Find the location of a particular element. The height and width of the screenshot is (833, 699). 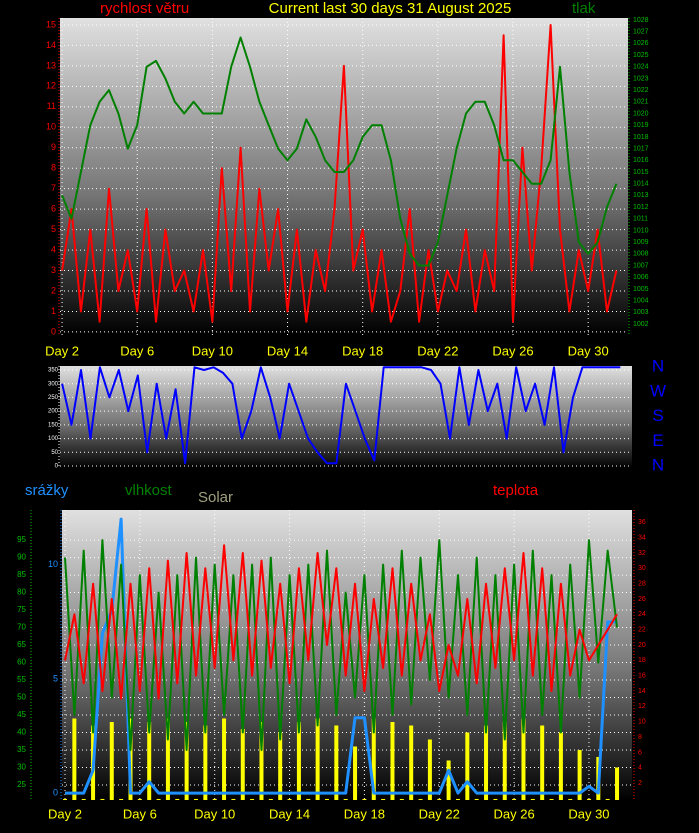

y-tick-label: 200 is located at coordinates (53, 412).